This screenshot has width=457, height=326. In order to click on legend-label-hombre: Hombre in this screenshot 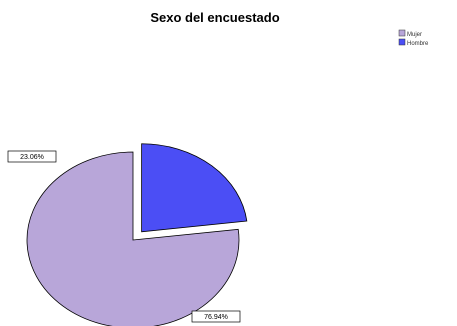, I will do `click(418, 44)`.